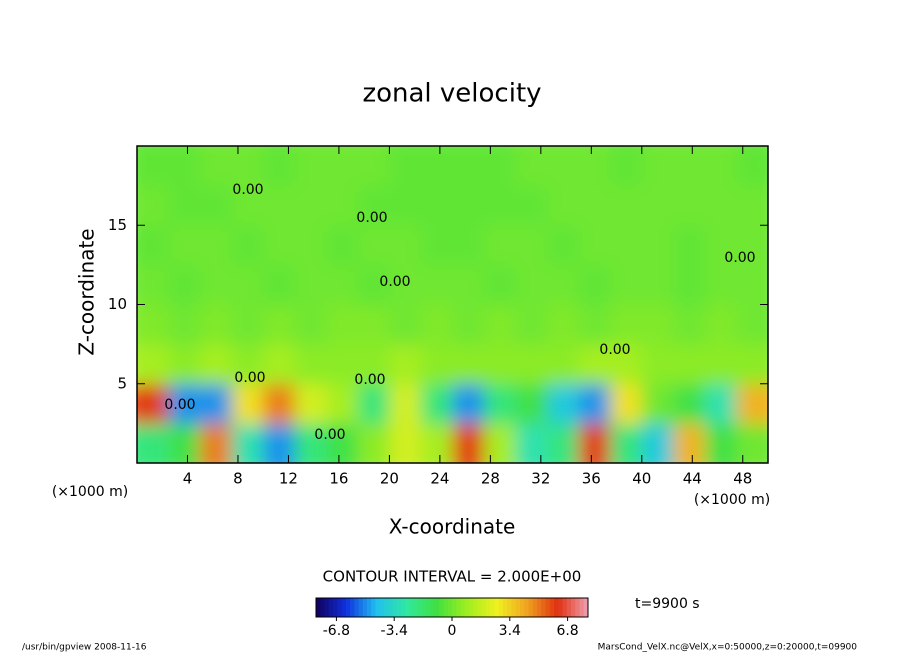  I want to click on x-unit: (×1000 m), so click(732, 500).